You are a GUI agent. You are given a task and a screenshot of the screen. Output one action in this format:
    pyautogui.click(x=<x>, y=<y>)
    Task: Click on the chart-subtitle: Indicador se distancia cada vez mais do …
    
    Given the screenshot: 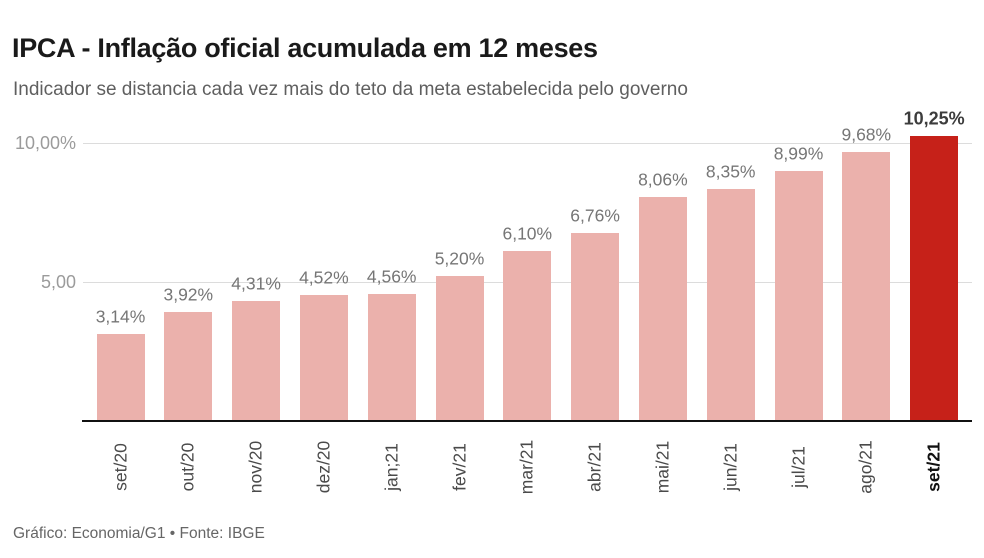 What is the action you would take?
    pyautogui.click(x=350, y=89)
    